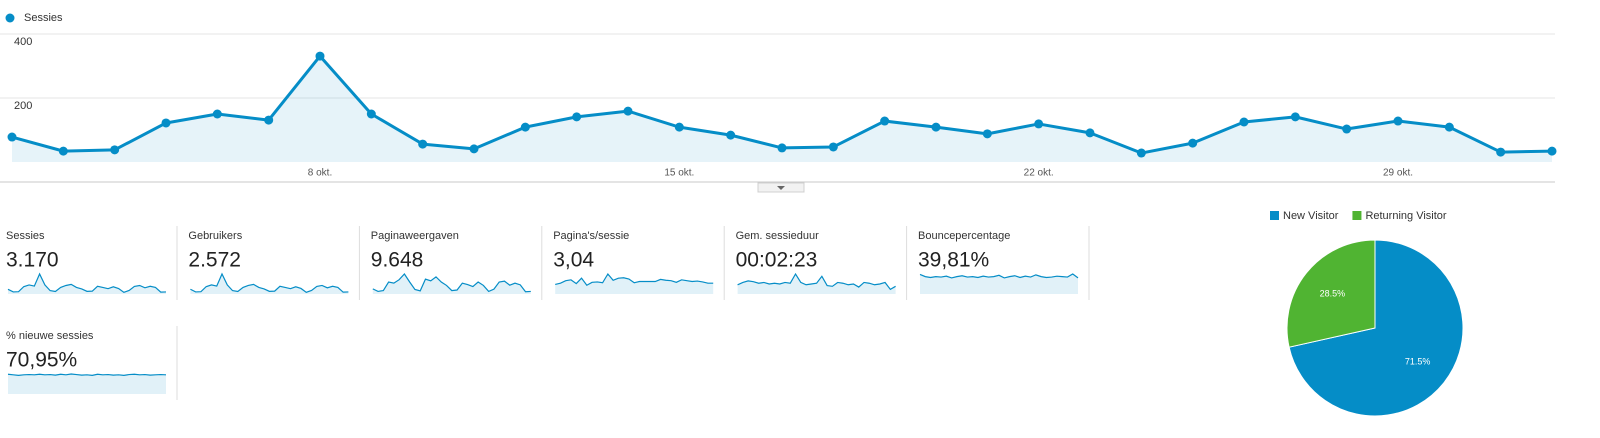 The height and width of the screenshot is (438, 1600). I want to click on metric-value: 9.648, so click(397, 260).